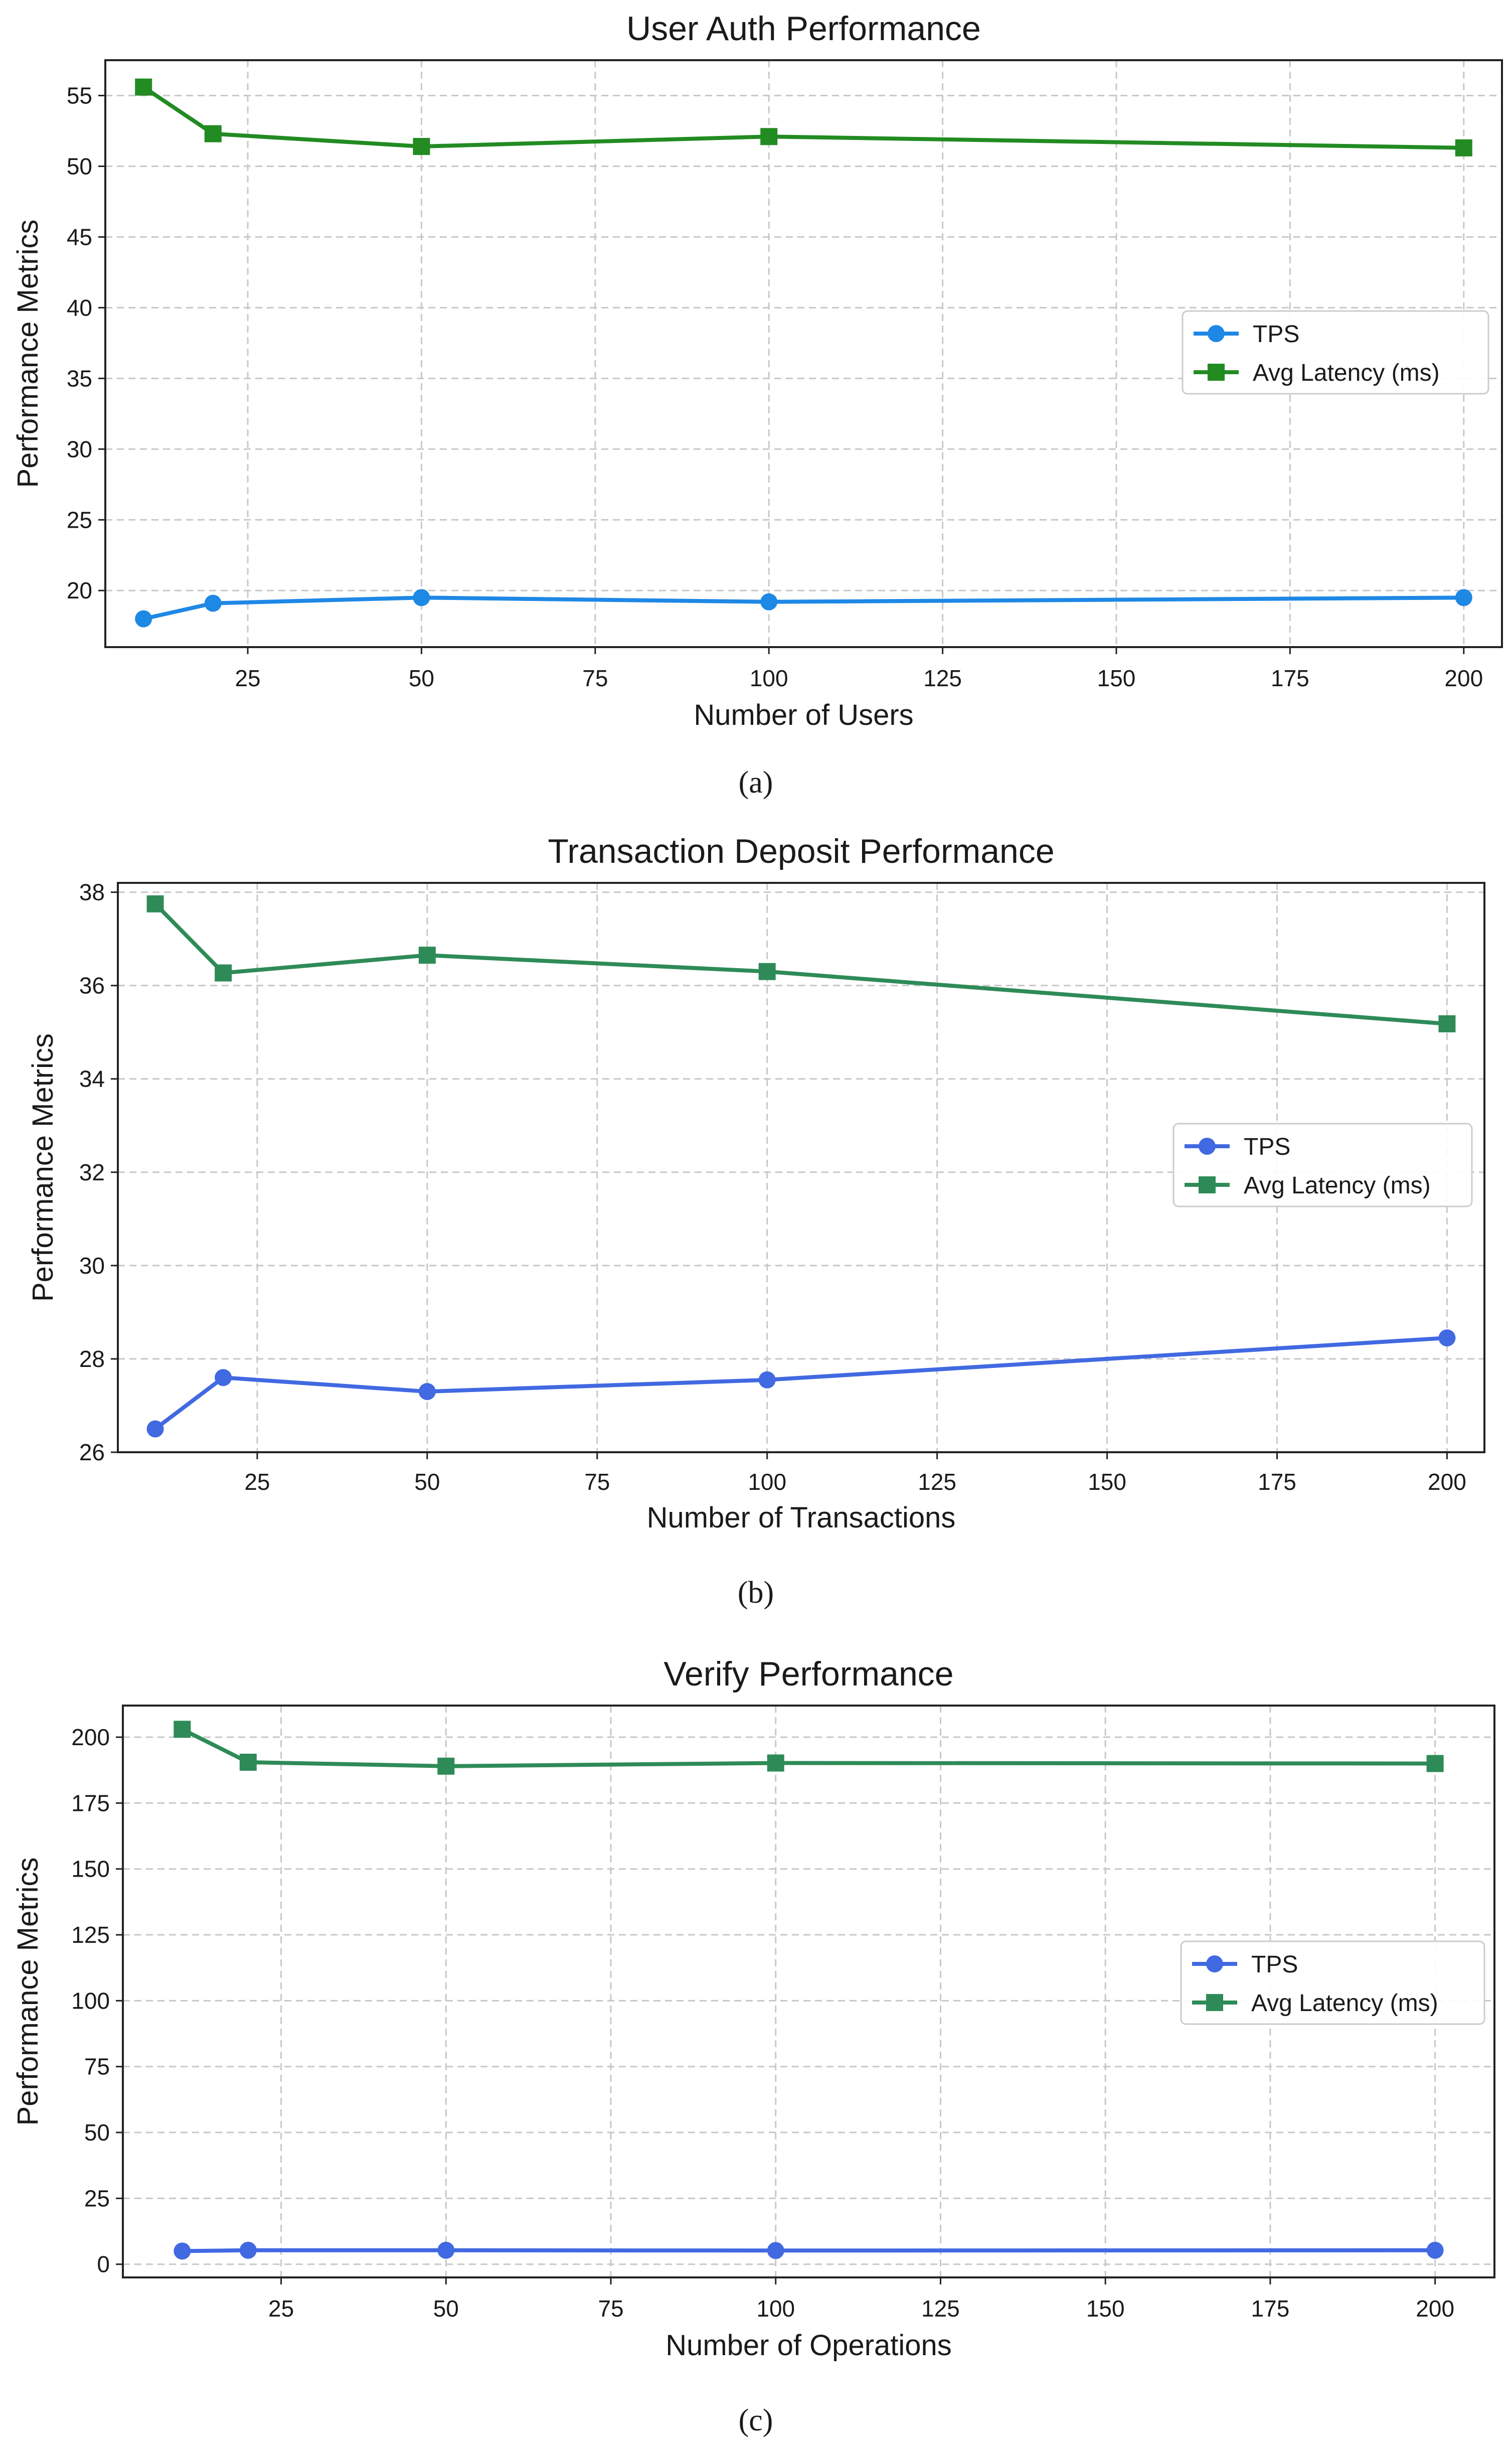 The width and height of the screenshot is (1512, 2456). I want to click on x-axis-label: Number of Users, so click(803, 715).